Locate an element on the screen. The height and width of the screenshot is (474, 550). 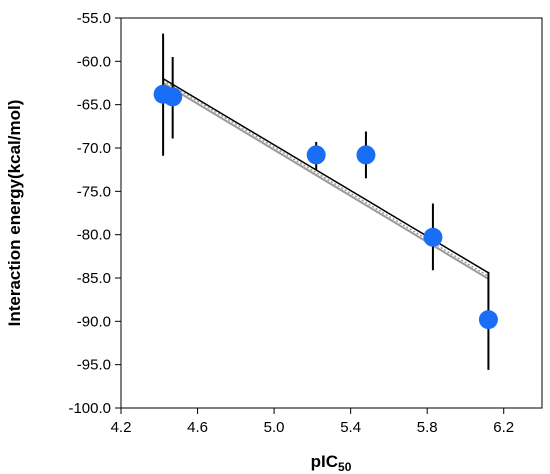
x-axis-title: pIC50 is located at coordinates (331, 463).